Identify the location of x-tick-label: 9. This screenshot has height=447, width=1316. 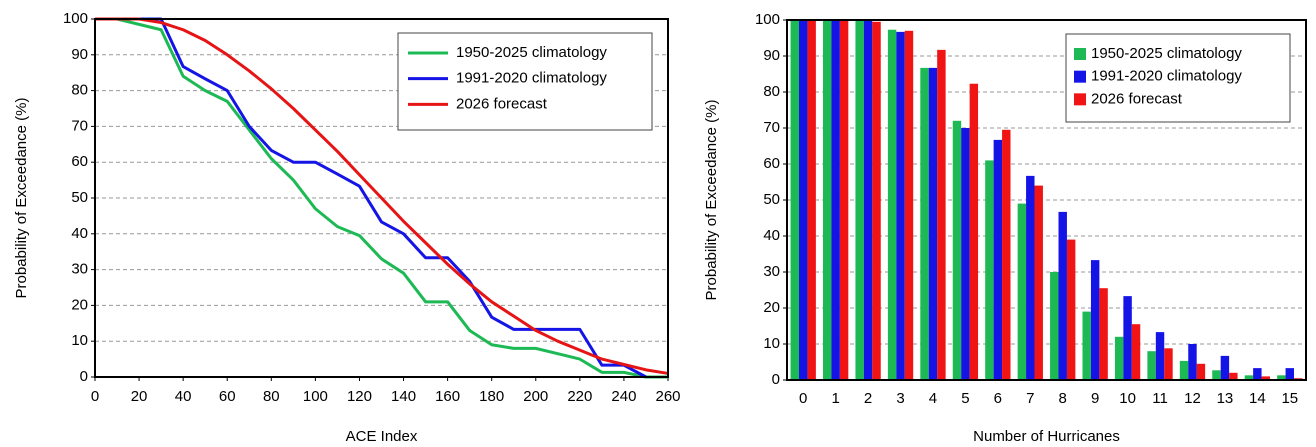
(1095, 398).